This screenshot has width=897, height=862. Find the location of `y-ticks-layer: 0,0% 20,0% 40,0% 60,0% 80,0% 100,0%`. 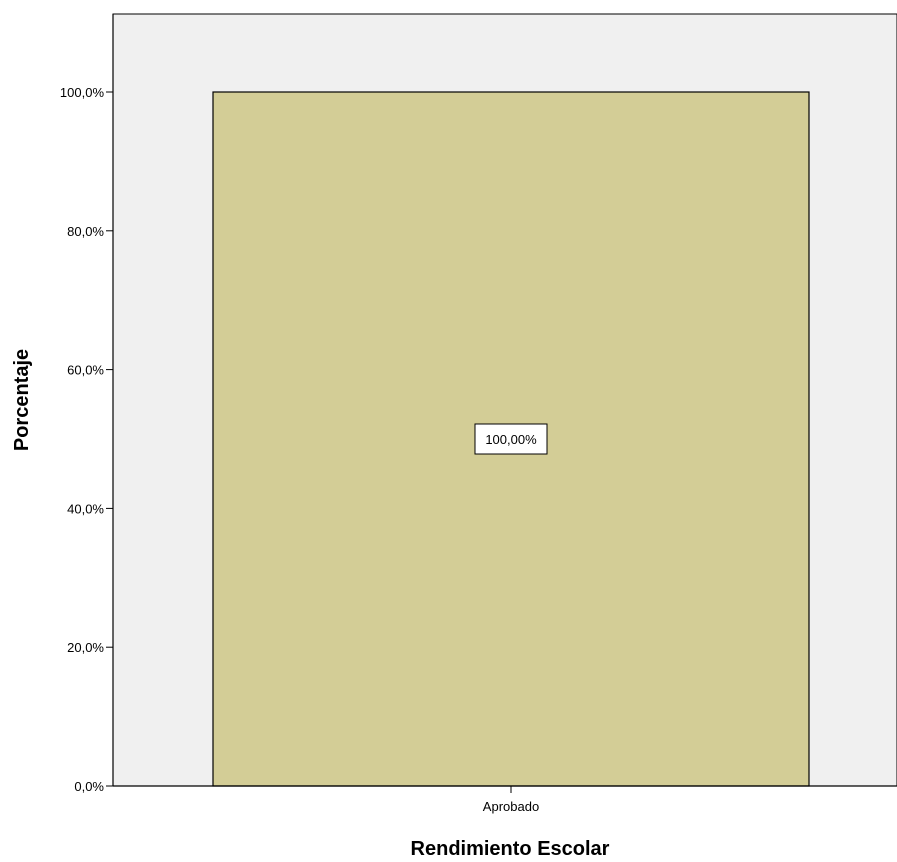

y-ticks-layer: 0,0% 20,0% 40,0% 60,0% 80,0% 100,0% is located at coordinates (86, 439).